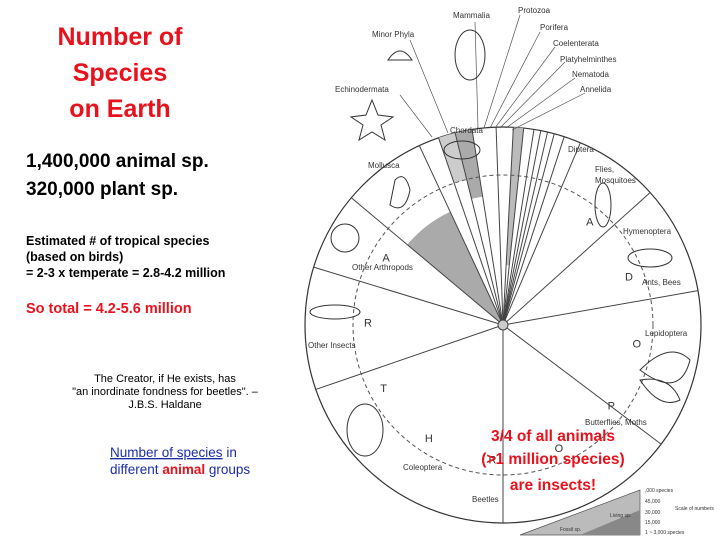 The height and width of the screenshot is (540, 720). I want to click on quote-line: "an inordinate fondness for beetles". –, so click(165, 392).